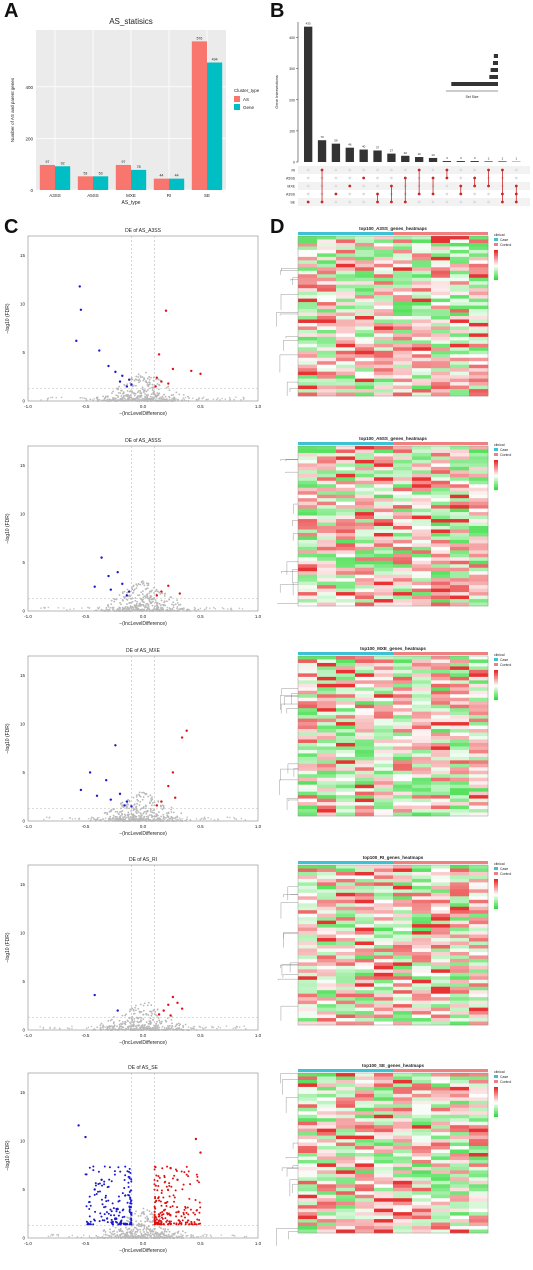  Describe the element at coordinates (143, 1251) in the screenshot. I see `x-axis-label: −(IncLevelDifference)` at that location.